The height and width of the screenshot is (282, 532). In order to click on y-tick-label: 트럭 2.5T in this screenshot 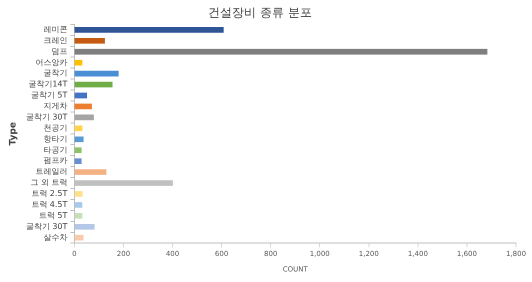, I will do `click(49, 193)`.